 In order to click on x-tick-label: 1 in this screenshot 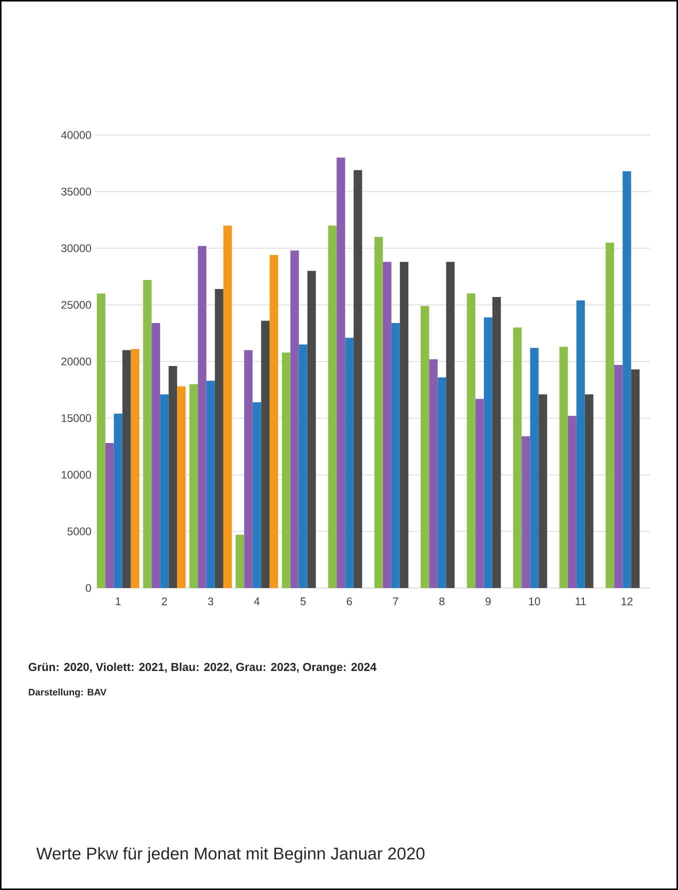, I will do `click(118, 602)`.